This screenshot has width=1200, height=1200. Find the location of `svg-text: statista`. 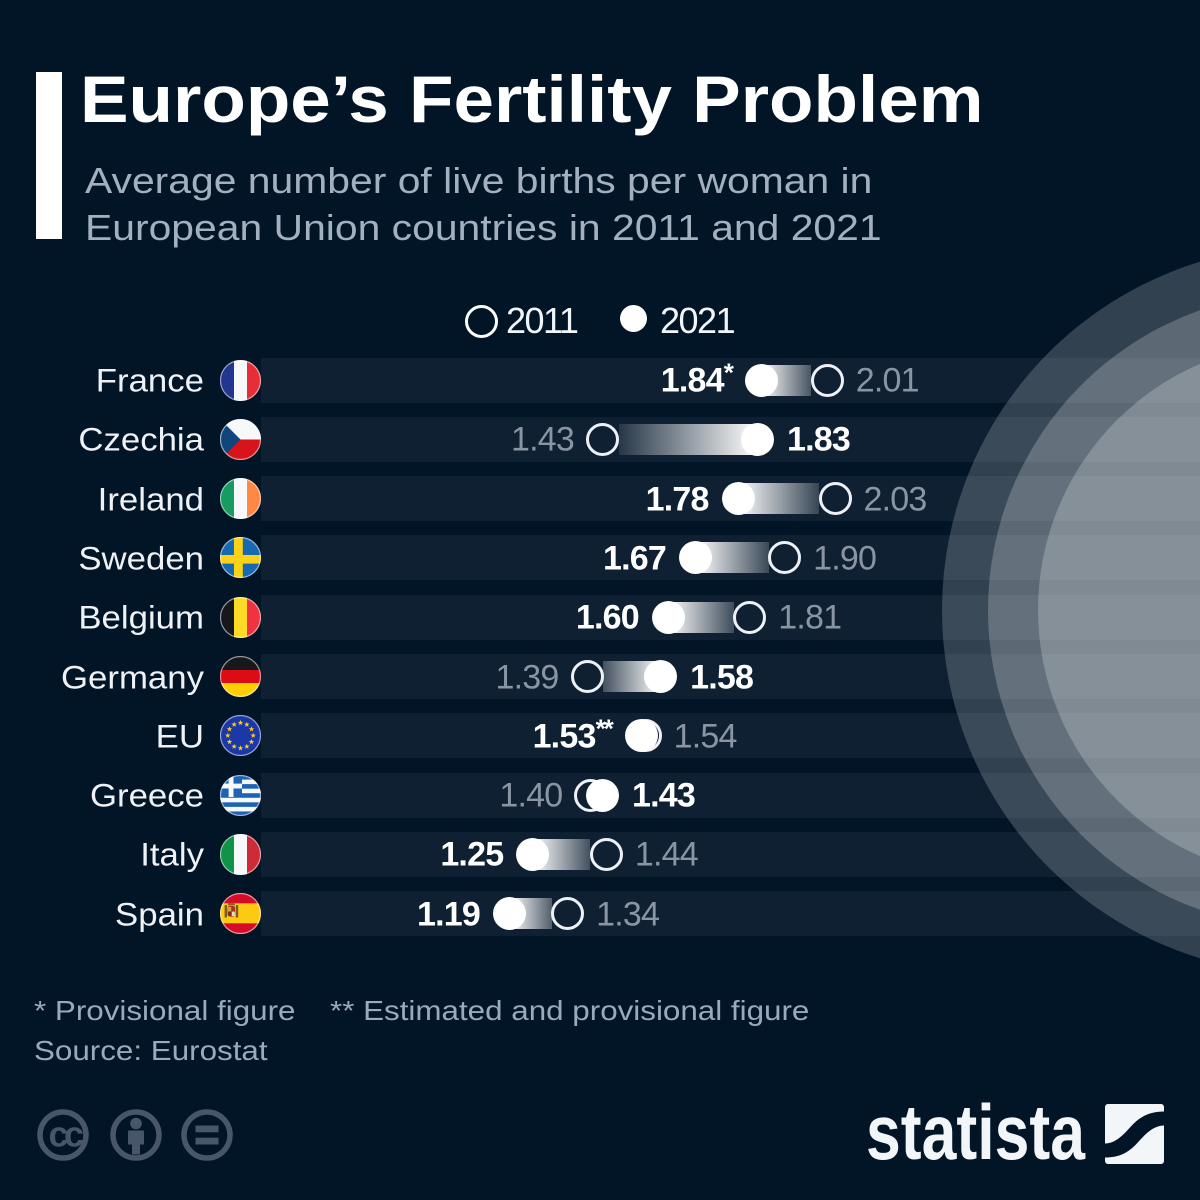

svg-text: statista is located at coordinates (975, 1130).